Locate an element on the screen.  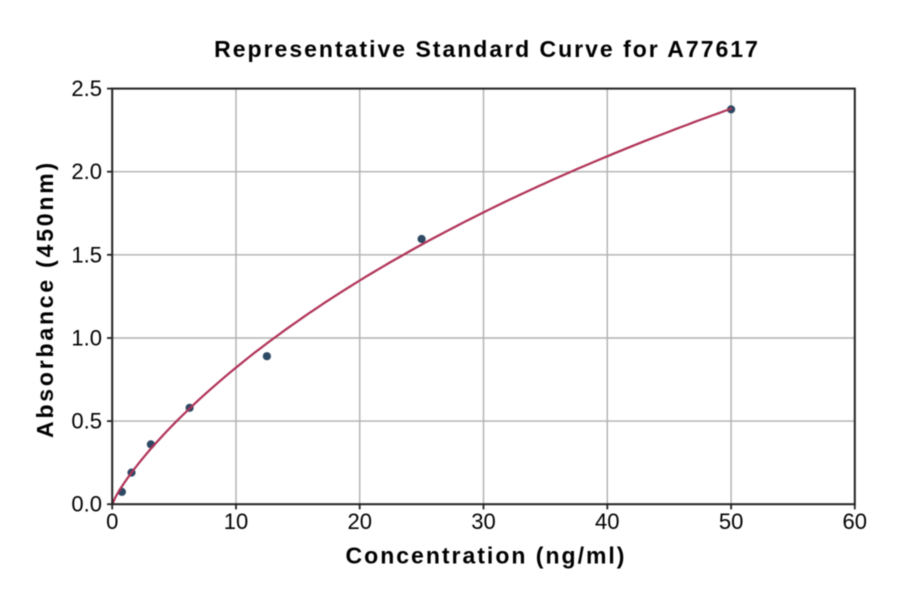
svg-text: 0.5 is located at coordinates (86, 421).